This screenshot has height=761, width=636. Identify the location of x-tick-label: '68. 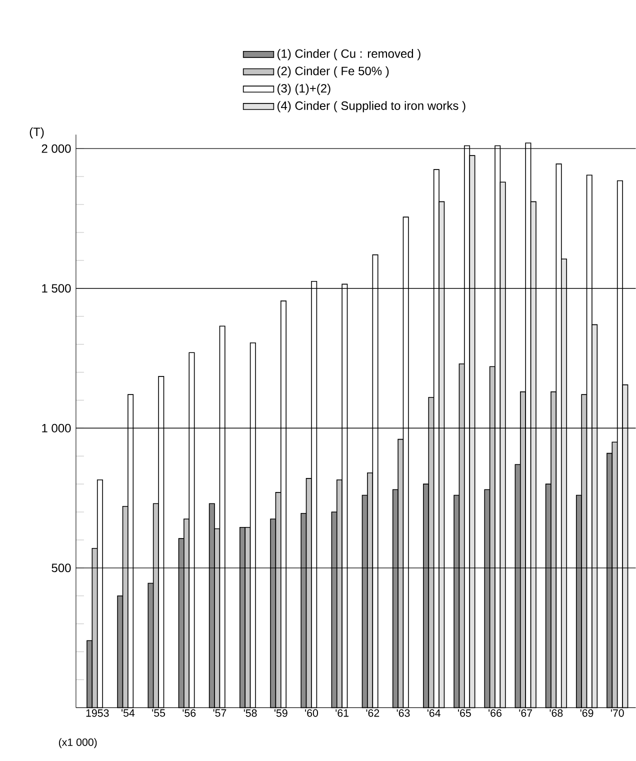
(556, 713).